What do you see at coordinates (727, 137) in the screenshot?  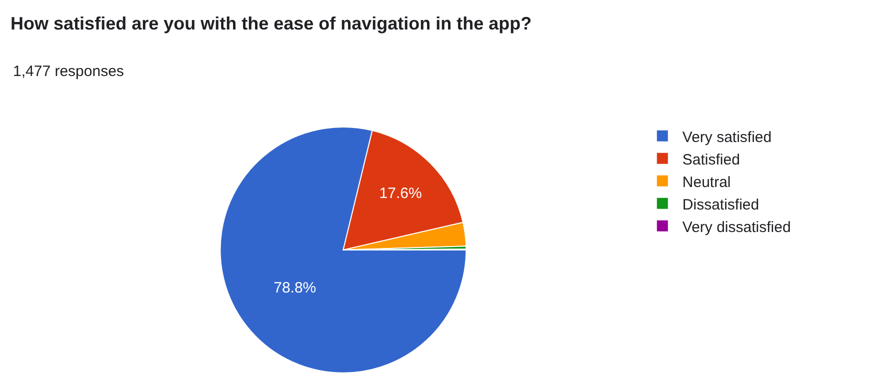 I see `legend-label: Very satisfied` at bounding box center [727, 137].